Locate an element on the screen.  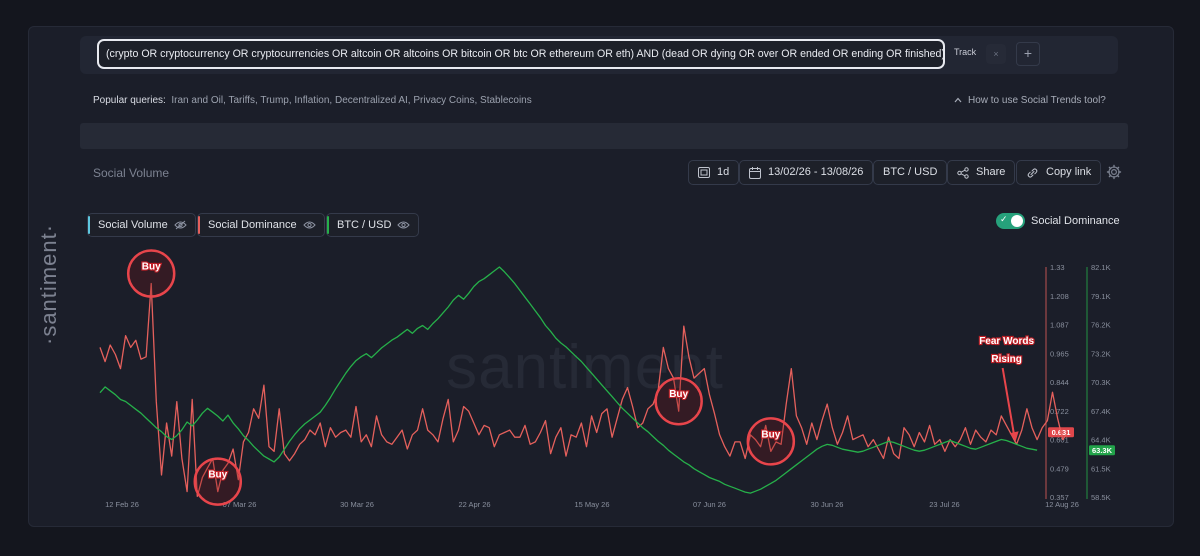
left-axis-tick-label: 1.087 is located at coordinates (1059, 325).